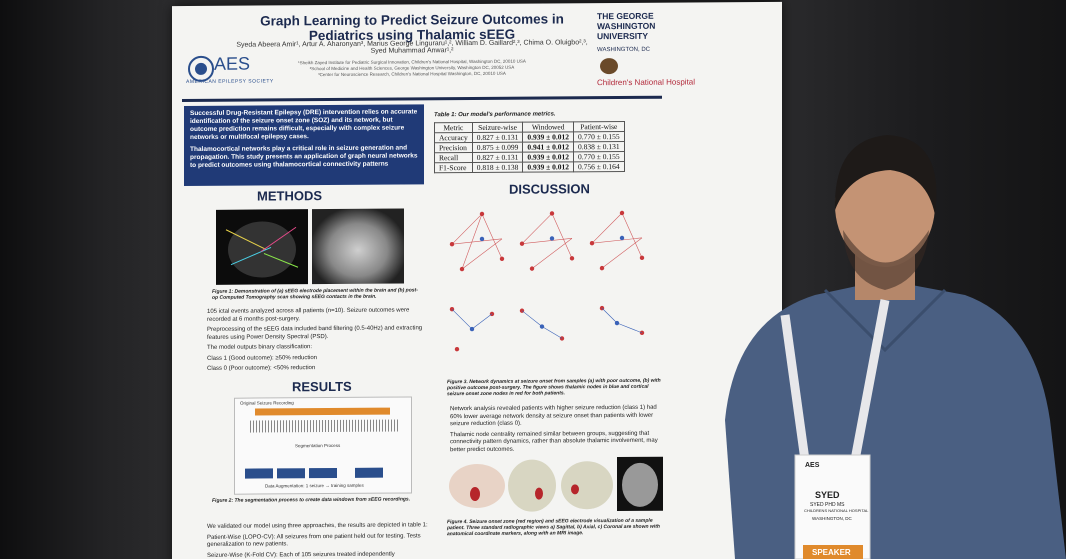 This screenshot has height=559, width=1066. Describe the element at coordinates (549, 189) in the screenshot. I see `discussion-heading: DISCUSSION` at that location.